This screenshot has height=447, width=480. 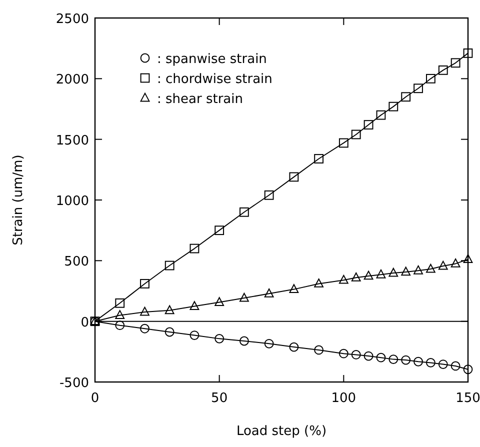 What do you see at coordinates (95, 398) in the screenshot?
I see `x-tick-label: 0` at bounding box center [95, 398].